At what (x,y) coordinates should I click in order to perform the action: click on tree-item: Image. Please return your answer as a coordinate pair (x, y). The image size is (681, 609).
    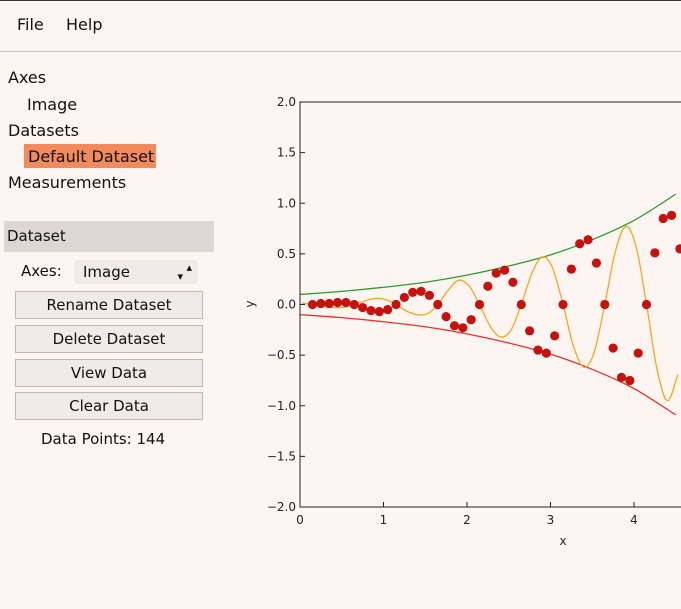
    Looking at the image, I should click on (52, 104).